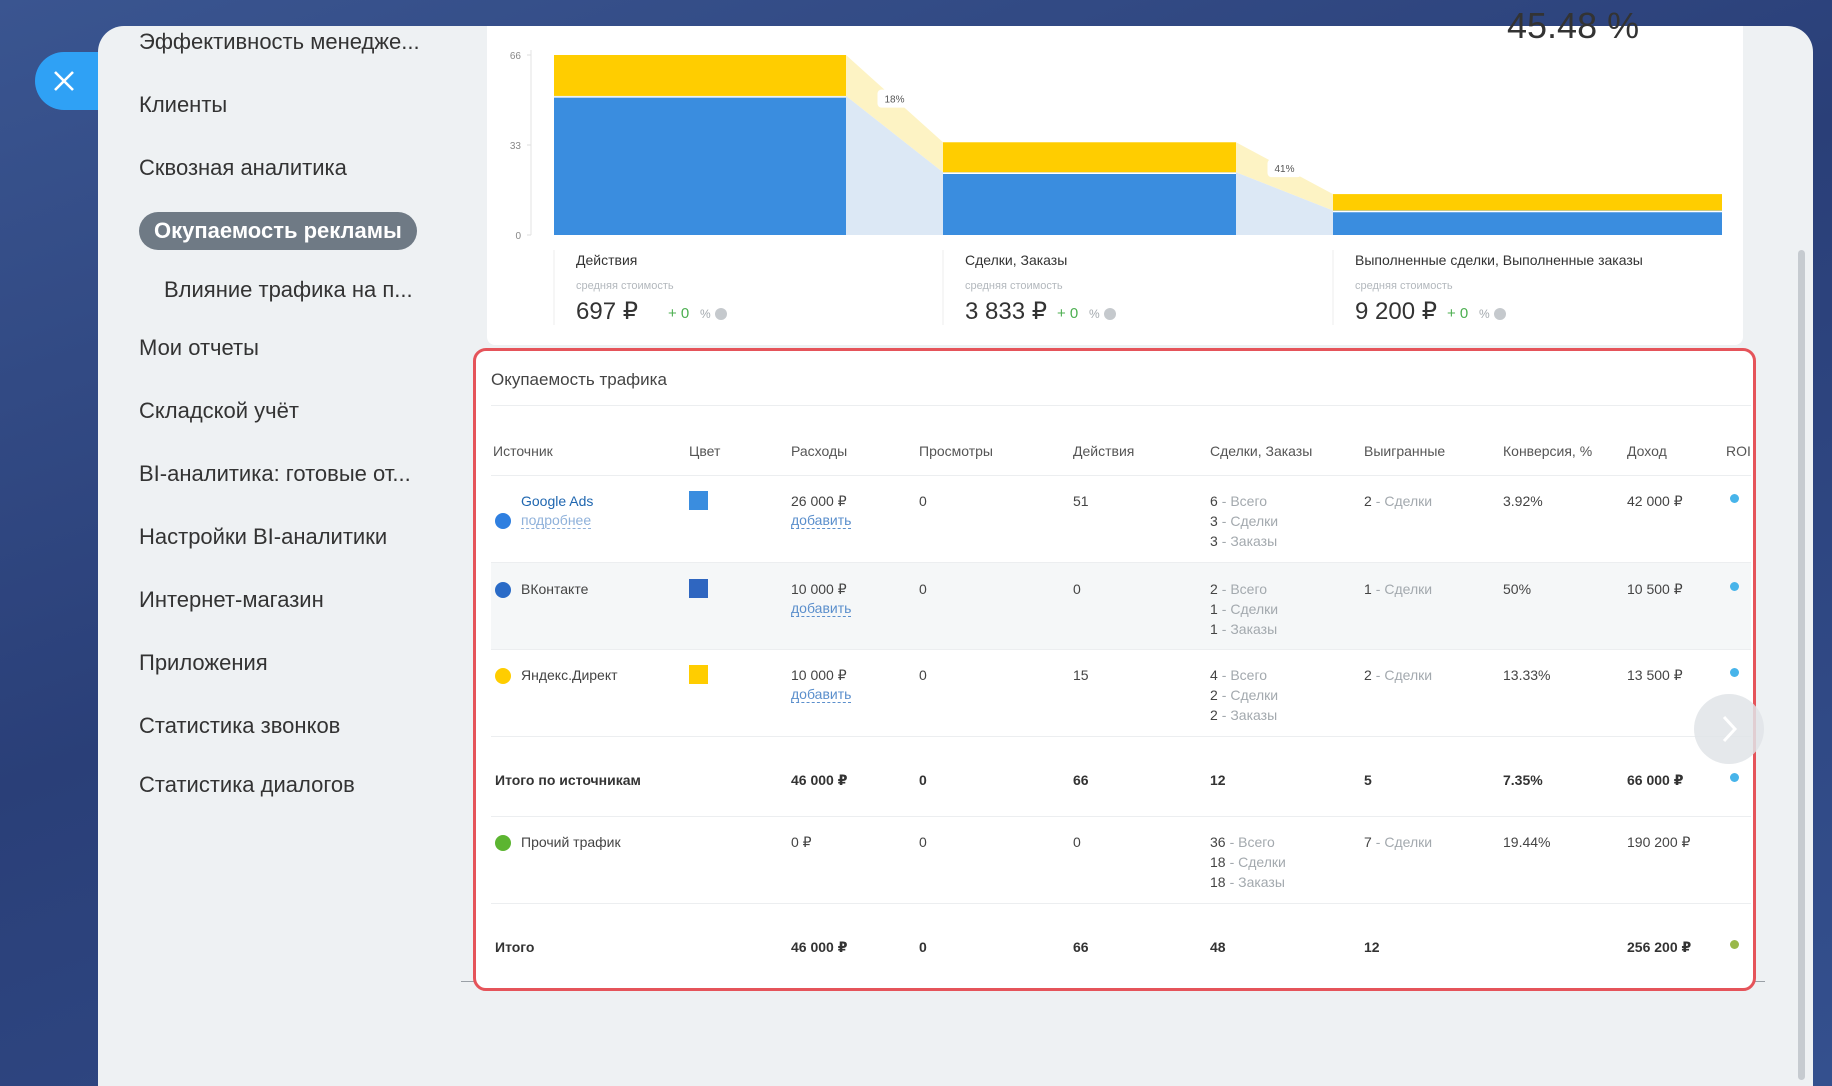 Image resolution: width=1832 pixels, height=1086 pixels. What do you see at coordinates (569, 675) in the screenshot?
I see `source-name: Яндекс.Директ` at bounding box center [569, 675].